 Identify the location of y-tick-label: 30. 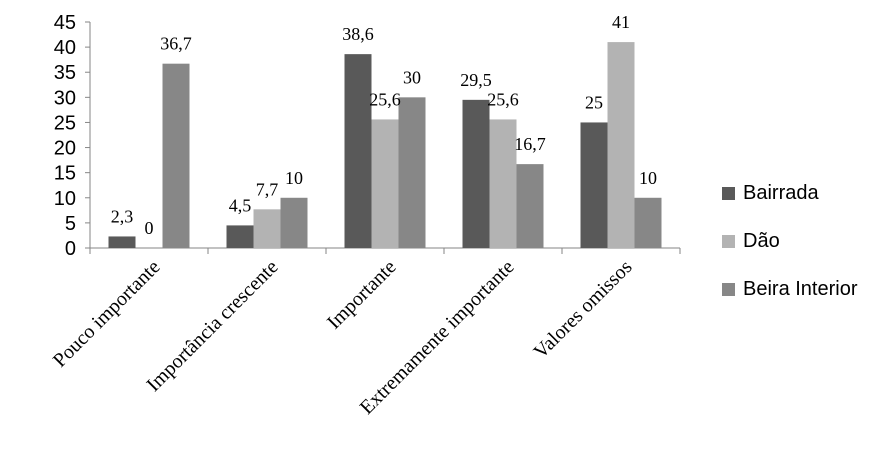
(65, 98).